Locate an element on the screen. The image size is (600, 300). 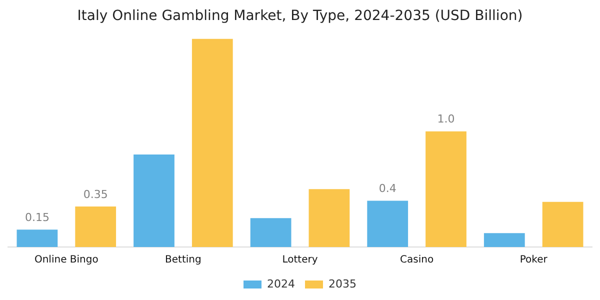
x-tick-label: Lottery is located at coordinates (300, 260).